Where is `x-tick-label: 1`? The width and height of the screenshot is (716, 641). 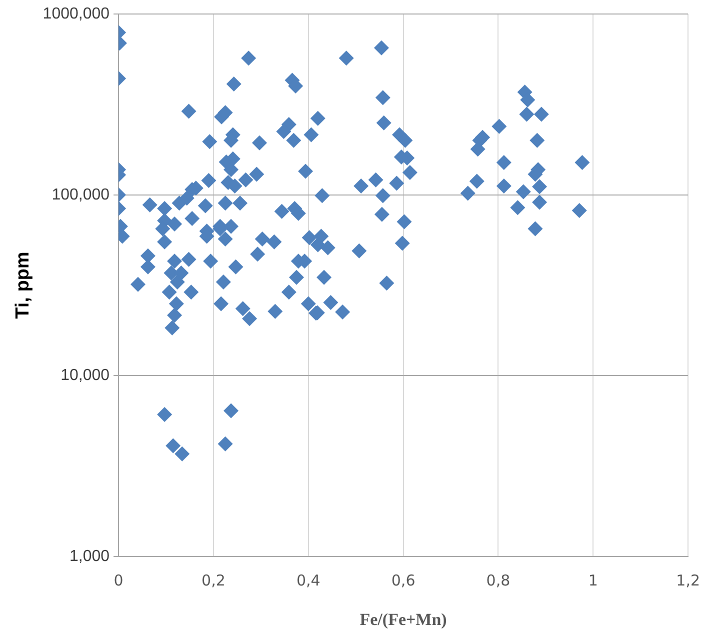 x-tick-label: 1 is located at coordinates (593, 580).